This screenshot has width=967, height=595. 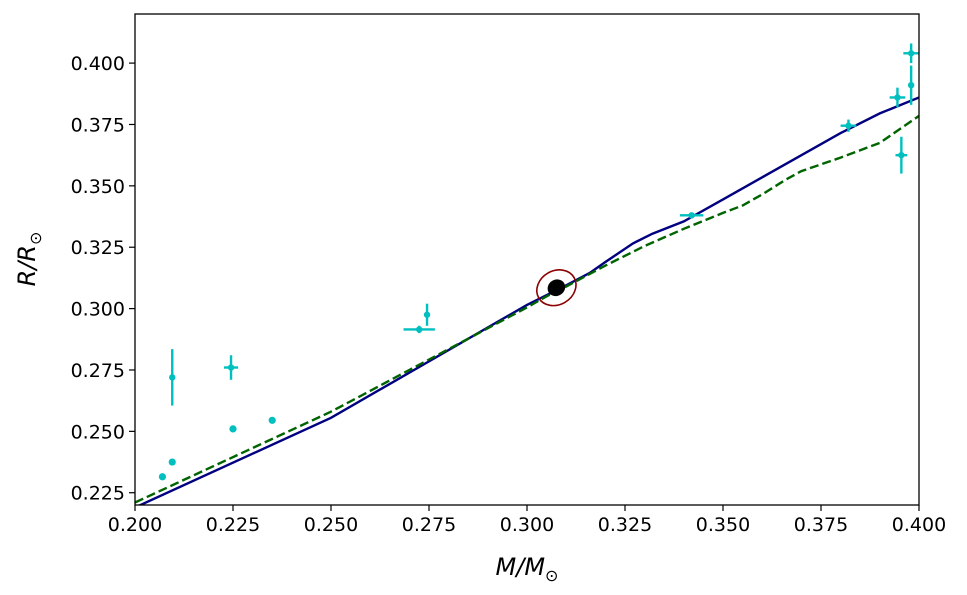 I want to click on confidence-ellipse, so click(x=556, y=288).